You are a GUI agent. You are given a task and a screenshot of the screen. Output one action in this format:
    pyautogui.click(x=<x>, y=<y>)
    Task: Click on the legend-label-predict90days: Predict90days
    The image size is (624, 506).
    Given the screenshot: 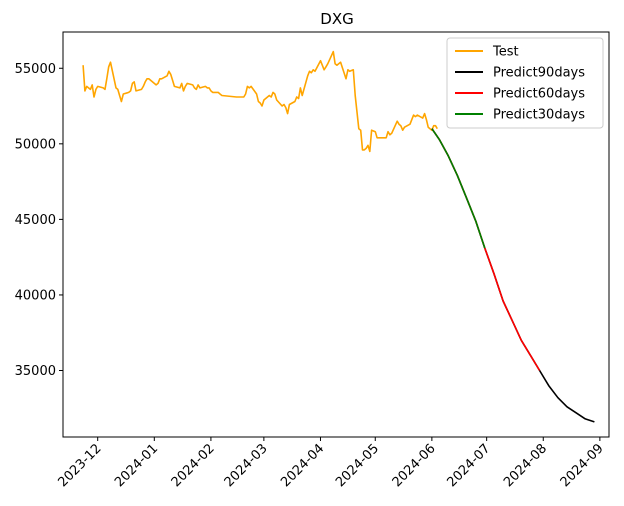 What is the action you would take?
    pyautogui.click(x=539, y=73)
    